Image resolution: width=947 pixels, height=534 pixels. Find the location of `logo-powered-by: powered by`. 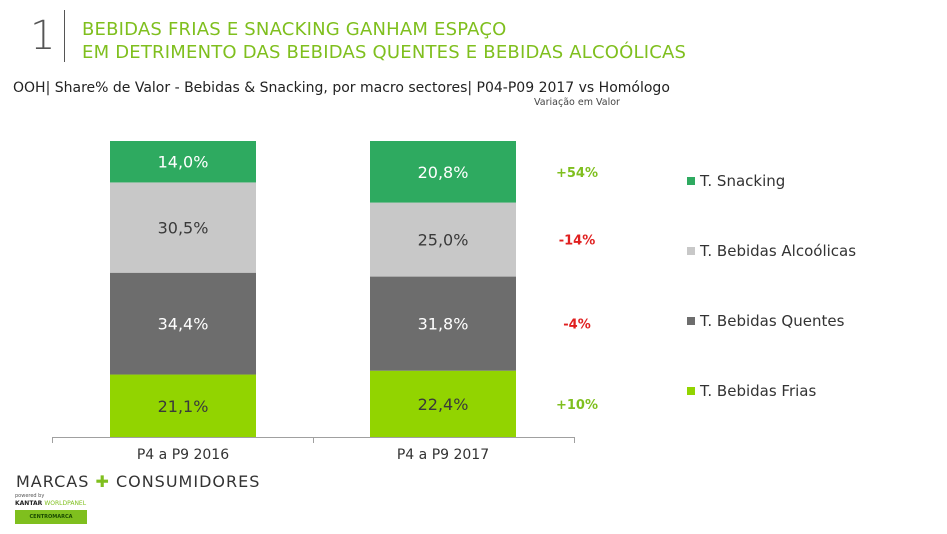

logo-powered-by: powered by is located at coordinates (30, 496).